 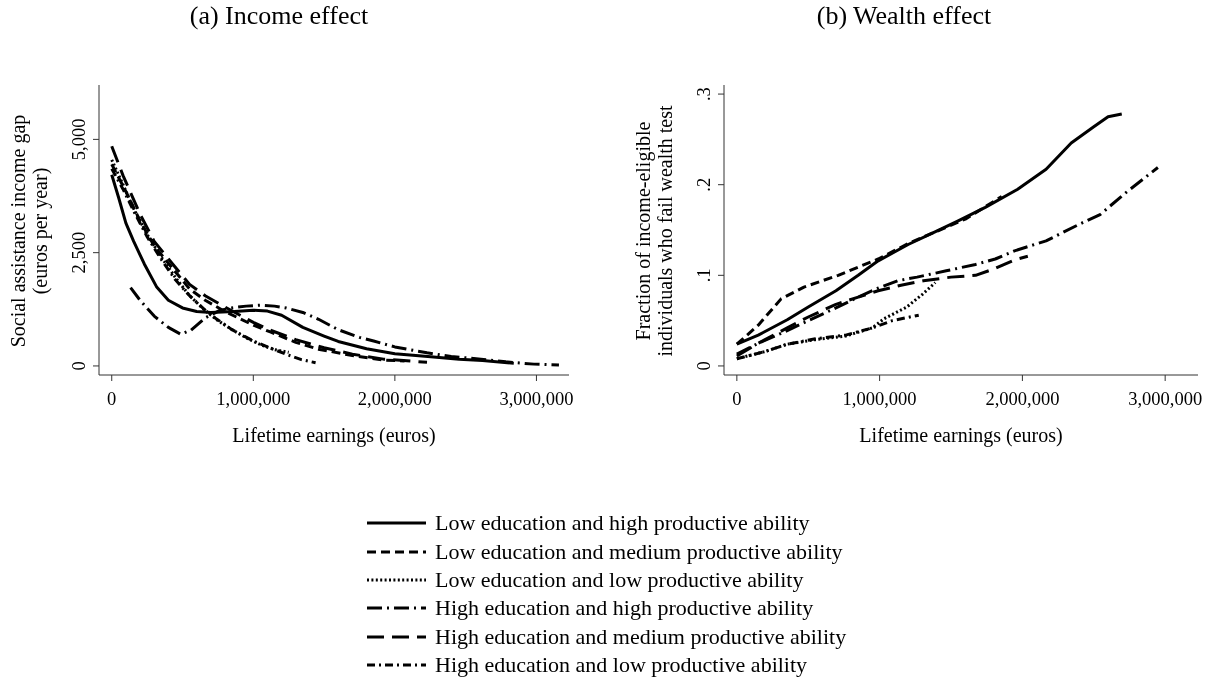 I want to click on chart-title: (b) Wealth effect, so click(x=904, y=15).